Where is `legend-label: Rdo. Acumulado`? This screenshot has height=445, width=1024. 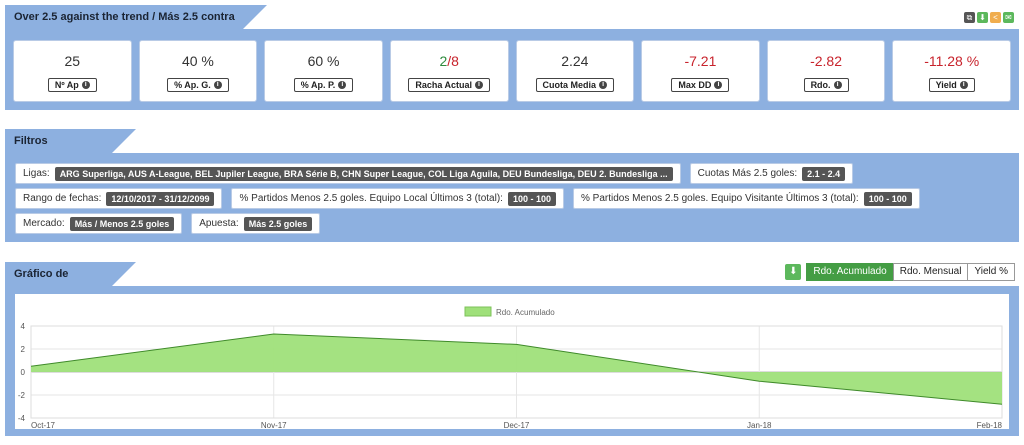
legend-label: Rdo. Acumulado is located at coordinates (525, 312).